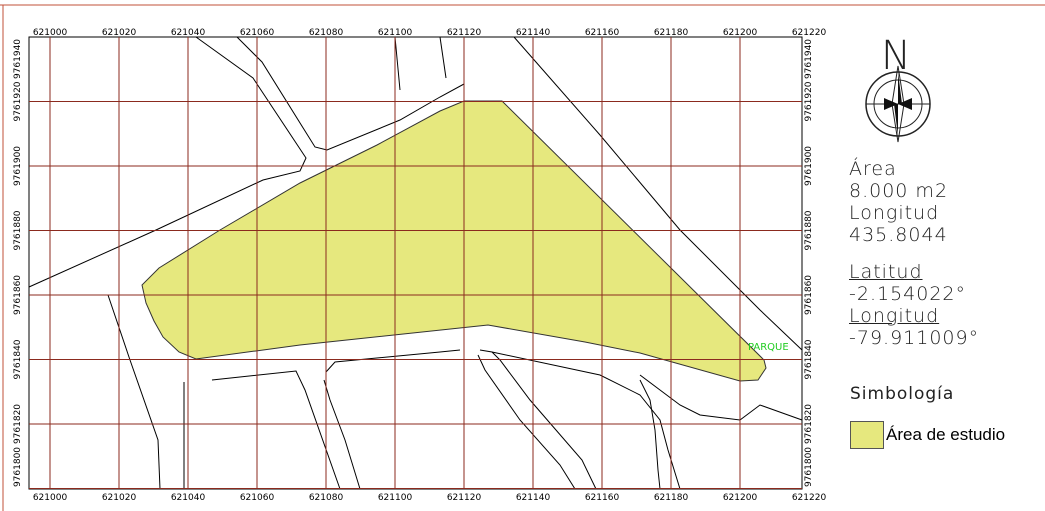  What do you see at coordinates (188, 498) in the screenshot?
I see `x-tick-label-bottom: 621040` at bounding box center [188, 498].